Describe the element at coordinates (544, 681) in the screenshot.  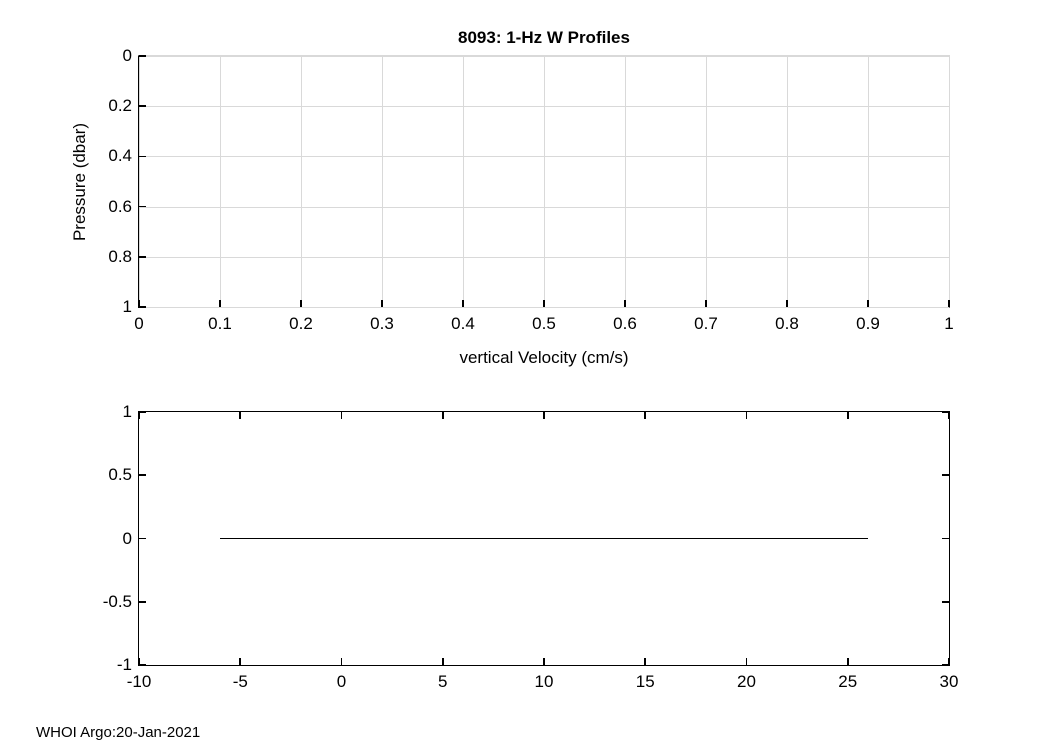
I see `x-tick-label: 10` at that location.